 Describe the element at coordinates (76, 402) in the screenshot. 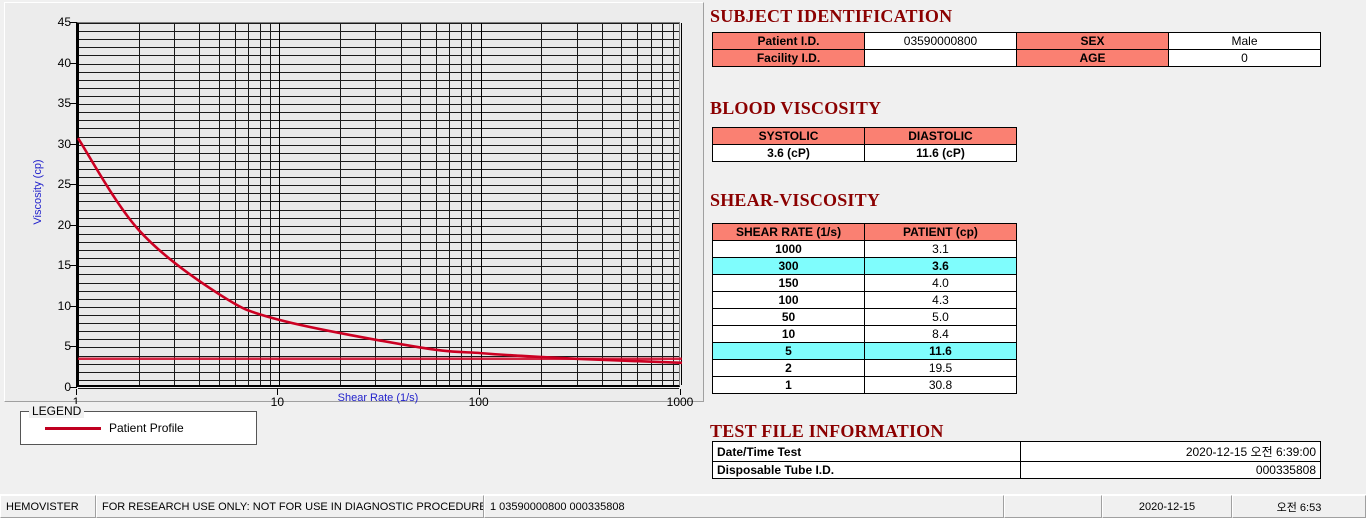

I see `x-axis-tick-label: 1` at that location.